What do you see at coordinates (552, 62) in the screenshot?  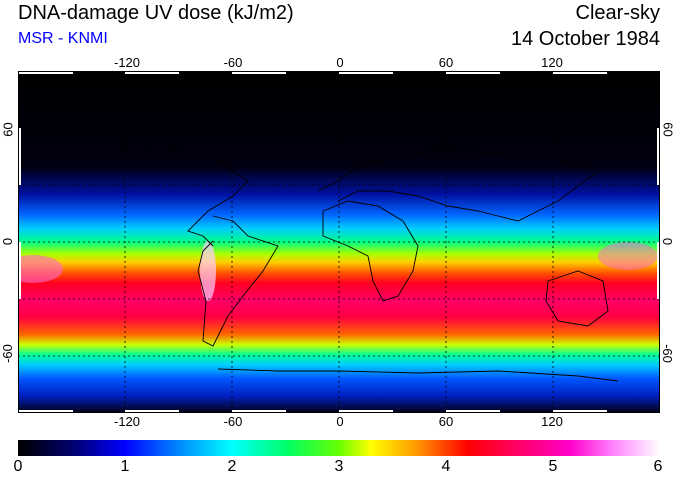 I see `lon-label-top: 120` at bounding box center [552, 62].